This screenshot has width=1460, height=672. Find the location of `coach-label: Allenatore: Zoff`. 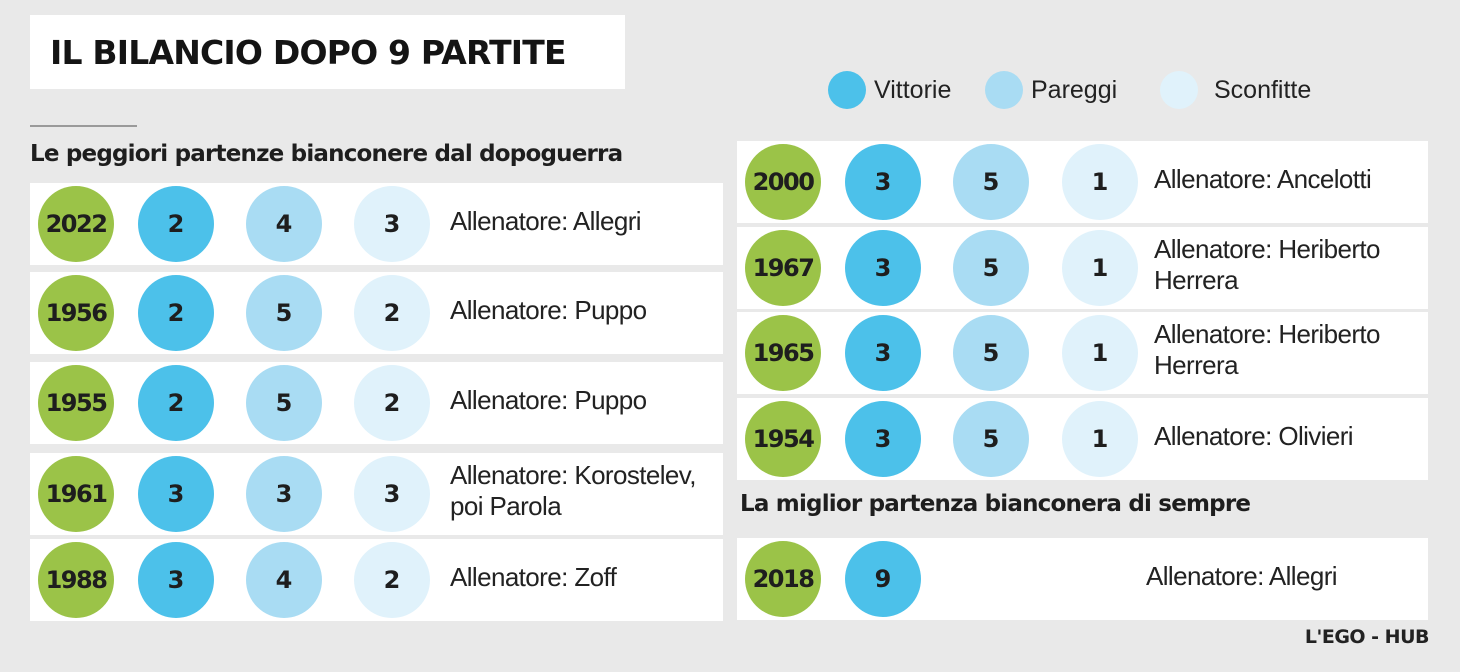

coach-label: Allenatore: Zoff is located at coordinates (533, 577).